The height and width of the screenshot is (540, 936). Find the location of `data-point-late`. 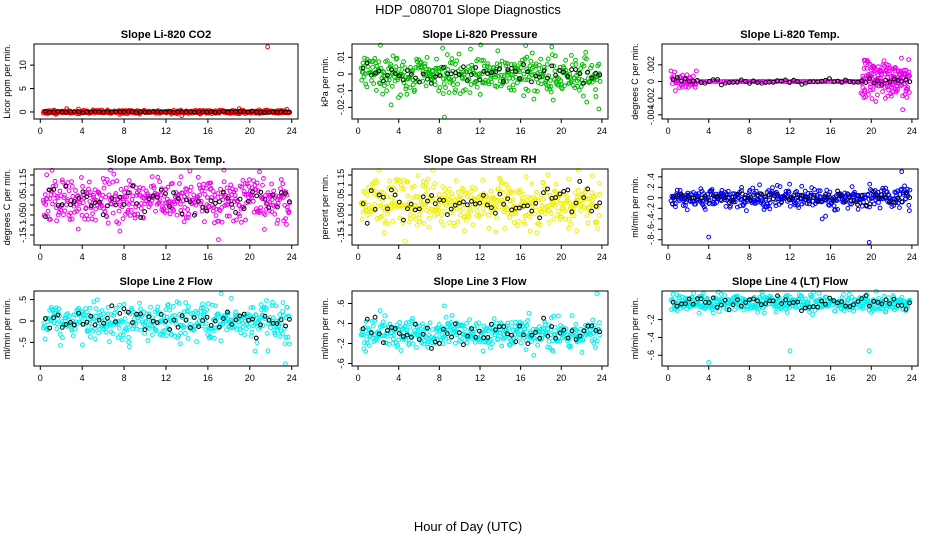

data-point-late is located at coordinates (871, 73).